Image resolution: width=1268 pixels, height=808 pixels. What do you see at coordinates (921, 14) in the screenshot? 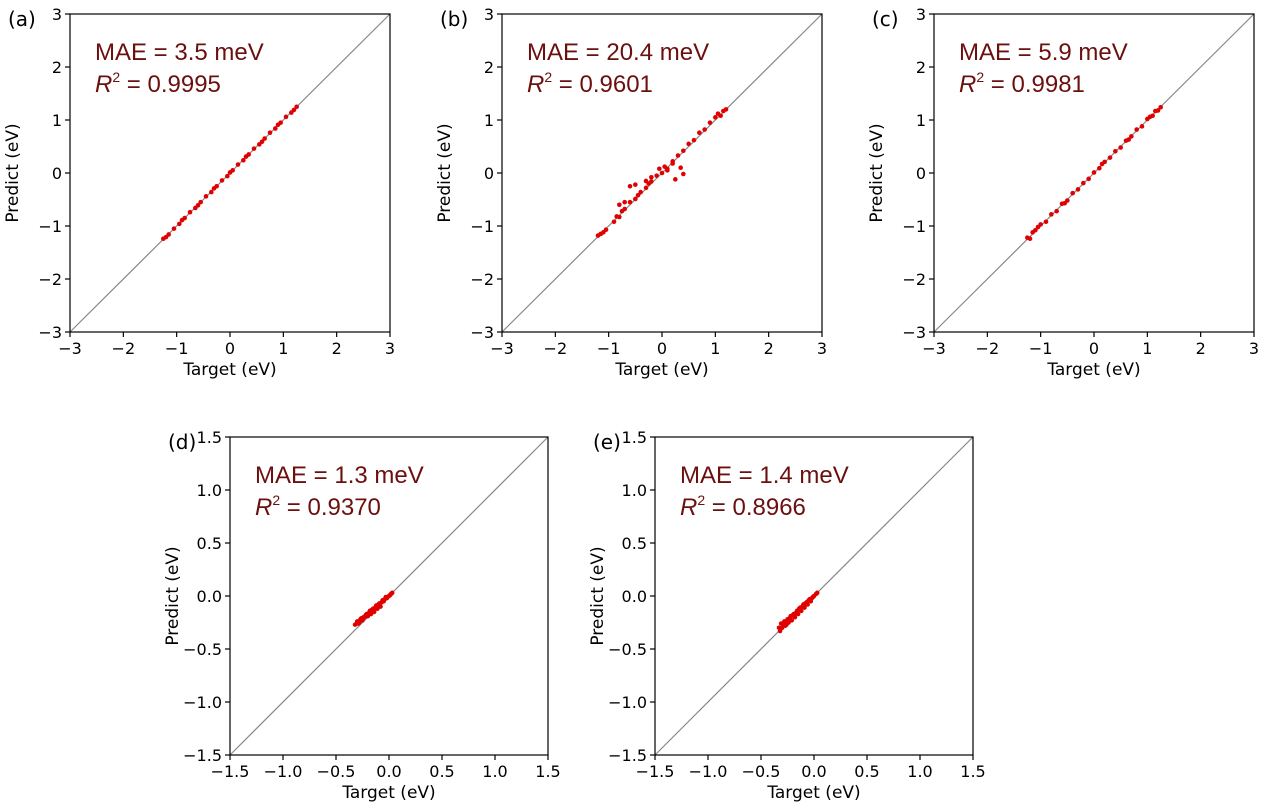
I see `y-tick-label: 3` at bounding box center [921, 14].